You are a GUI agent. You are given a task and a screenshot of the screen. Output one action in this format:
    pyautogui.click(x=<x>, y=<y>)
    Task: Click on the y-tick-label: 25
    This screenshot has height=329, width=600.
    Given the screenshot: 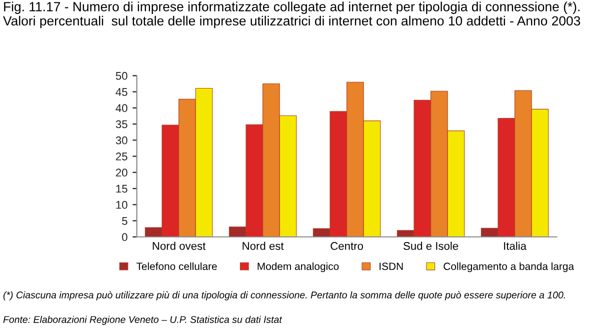 What is the action you would take?
    pyautogui.click(x=122, y=156)
    